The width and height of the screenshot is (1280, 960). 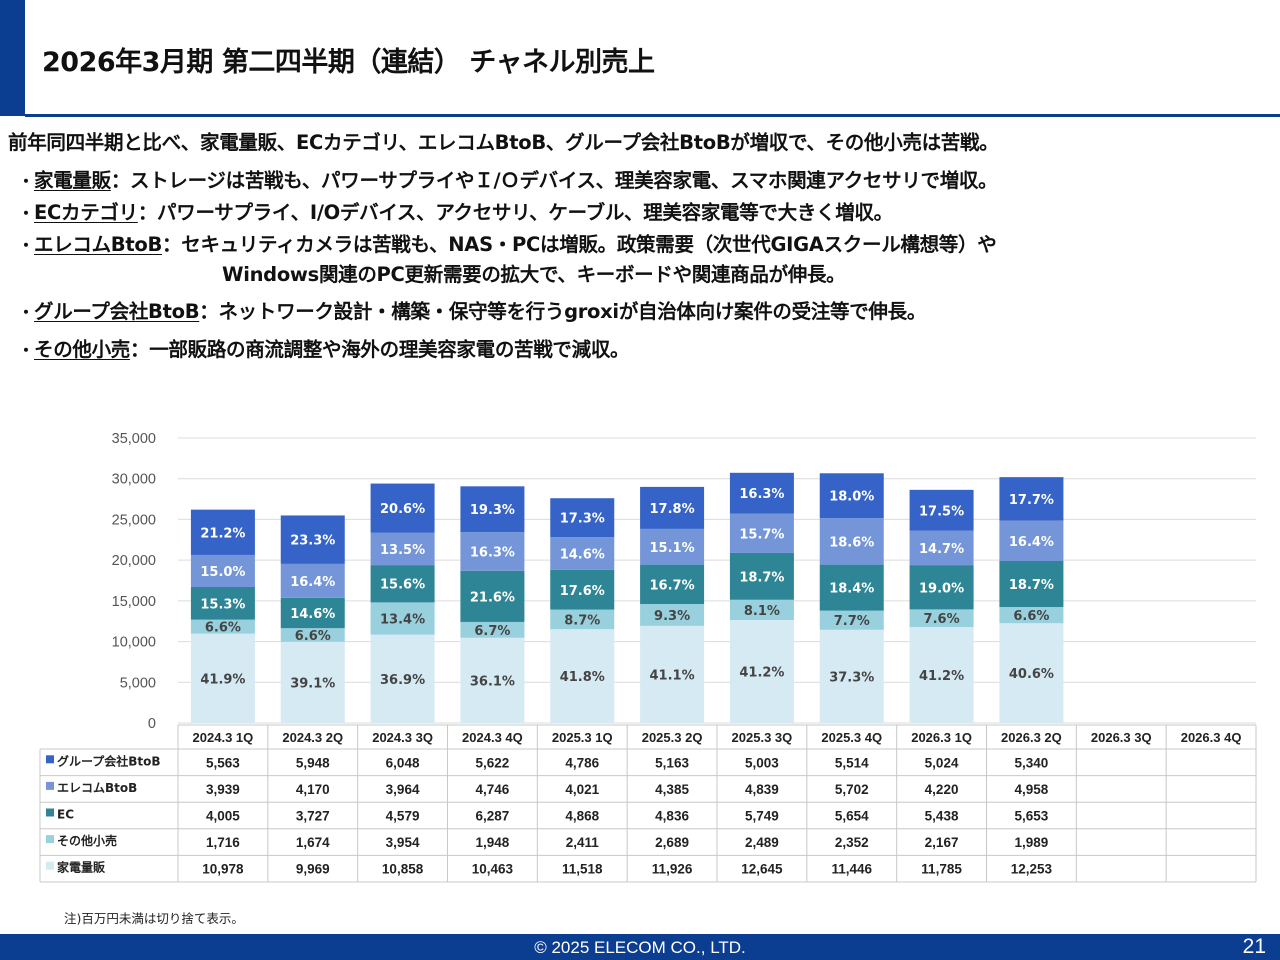 I want to click on pct-label: 17.3%, so click(x=582, y=519).